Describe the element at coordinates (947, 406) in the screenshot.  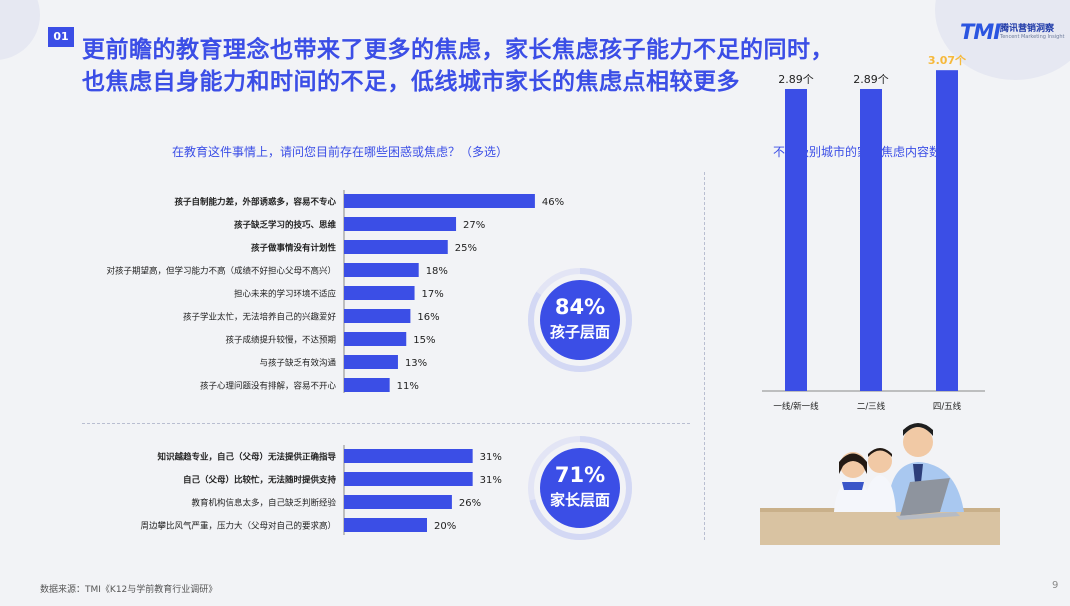
I see `category-label: 四/五线` at that location.